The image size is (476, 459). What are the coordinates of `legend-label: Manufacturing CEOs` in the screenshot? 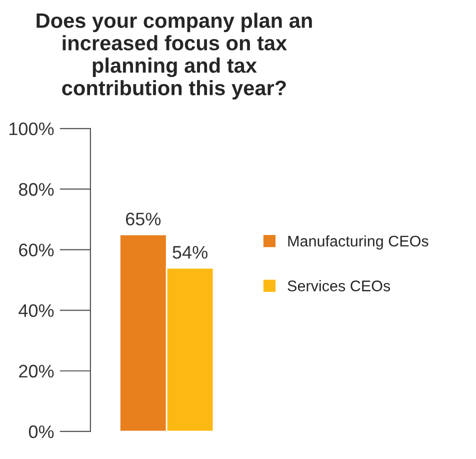 It's located at (358, 242).